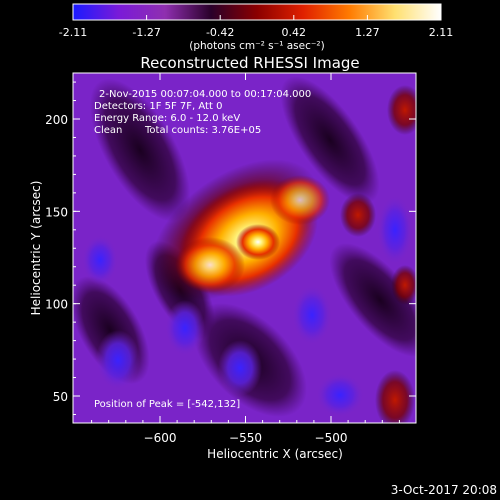 The image size is (500, 500). Describe the element at coordinates (275, 454) in the screenshot. I see `x-axis-label: Heliocentric X (arcsec)` at that location.